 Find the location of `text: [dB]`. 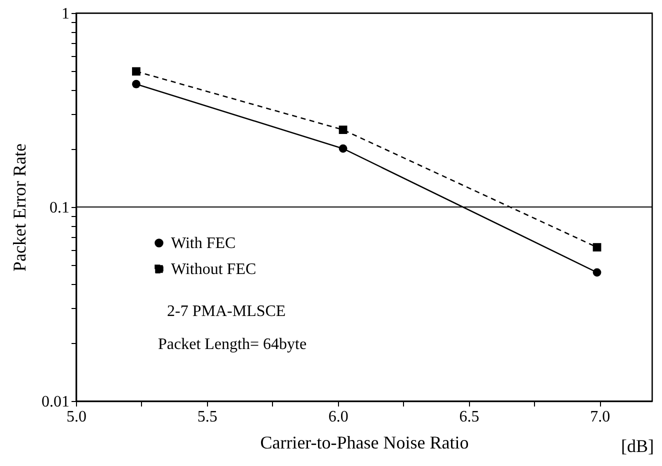

text: [dB] is located at coordinates (637, 446).